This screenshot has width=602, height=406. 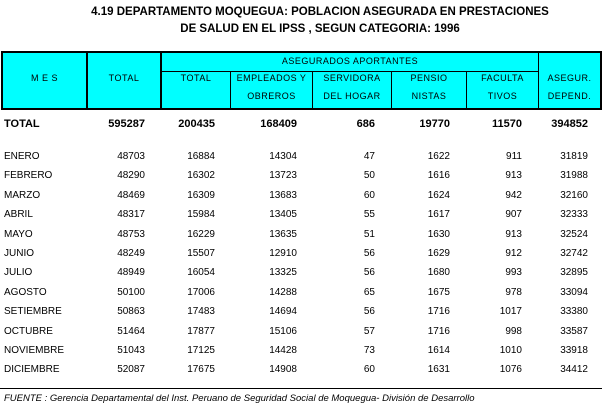 What do you see at coordinates (369, 292) in the screenshot?
I see `cell-servidora-hogar: 65` at bounding box center [369, 292].